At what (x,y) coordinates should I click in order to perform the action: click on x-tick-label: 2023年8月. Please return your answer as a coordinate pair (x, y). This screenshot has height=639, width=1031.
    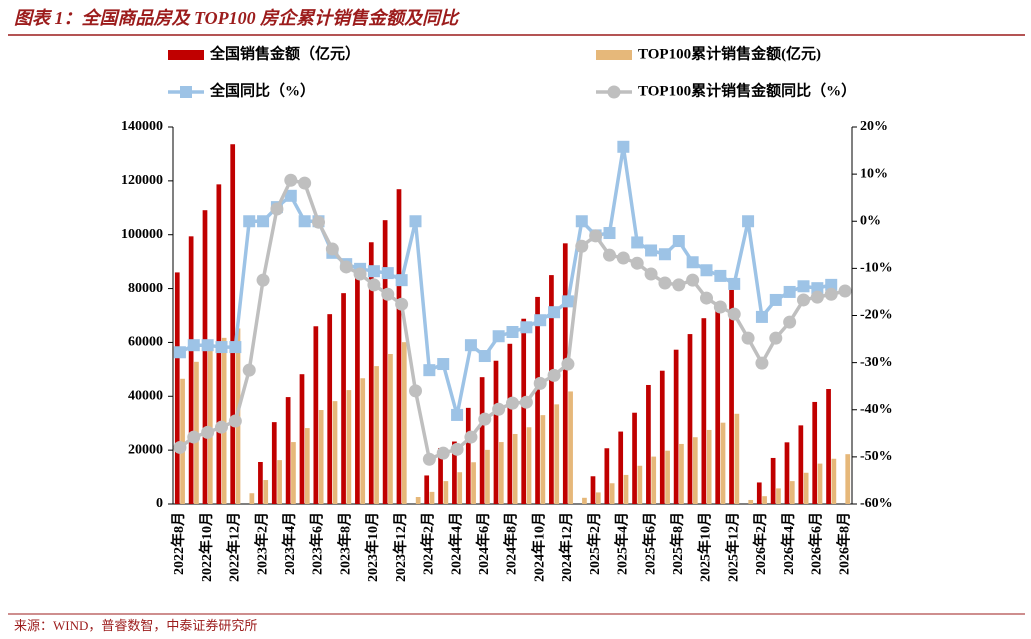
    Looking at the image, I should click on (344, 543).